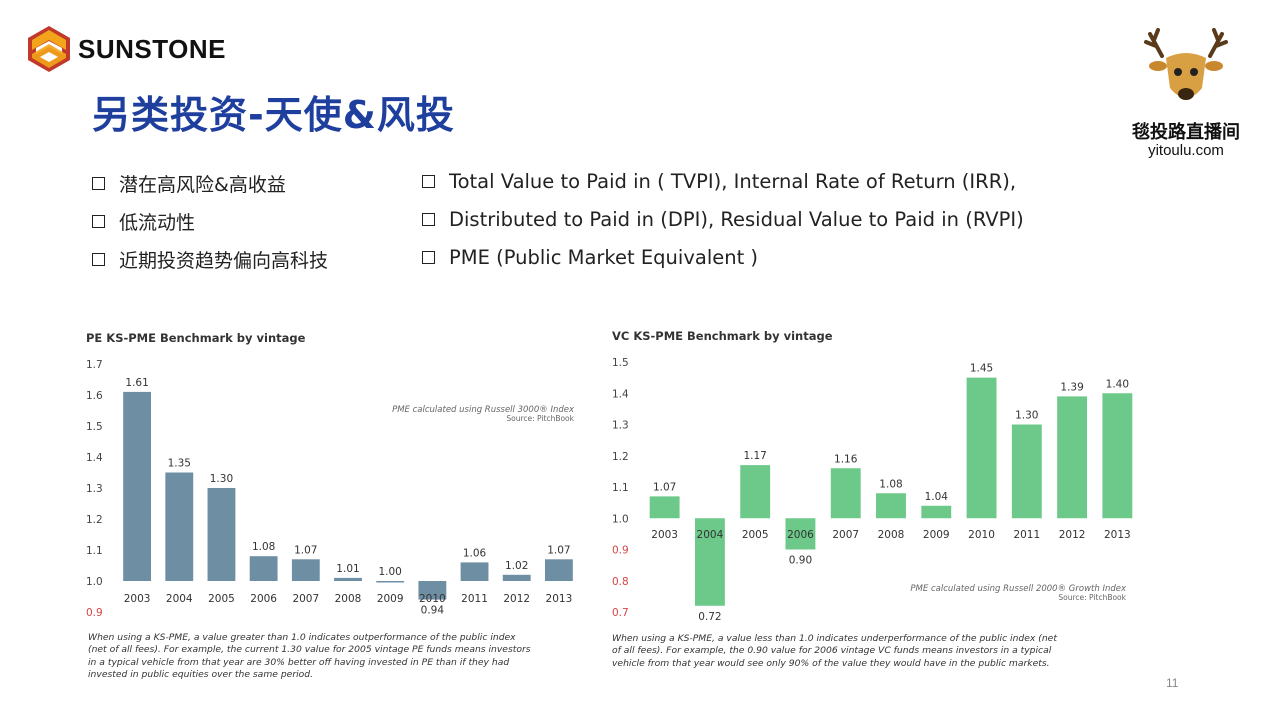 This screenshot has height=716, width=1280. What do you see at coordinates (664, 535) in the screenshot?
I see `x-tick-label: 2003` at bounding box center [664, 535].